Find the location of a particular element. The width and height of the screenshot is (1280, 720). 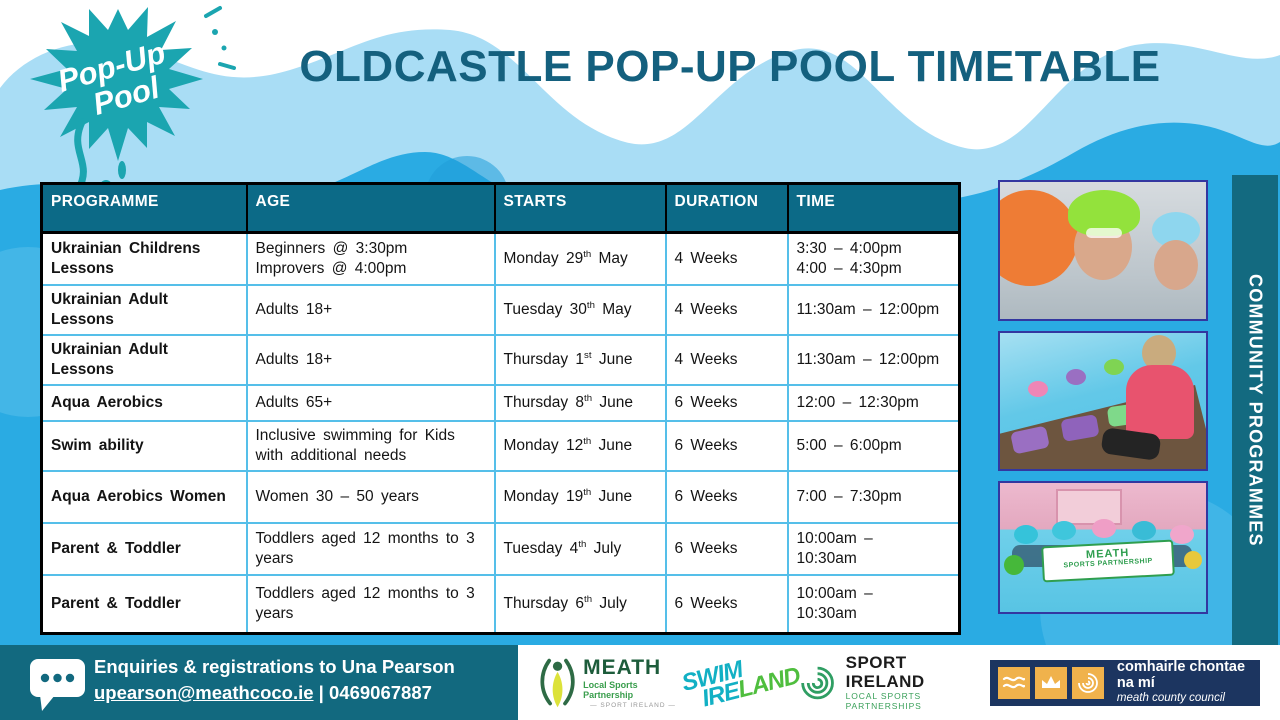

community-programmes-label: COMMUNITY PROGRAMMES is located at coordinates (1255, 410).